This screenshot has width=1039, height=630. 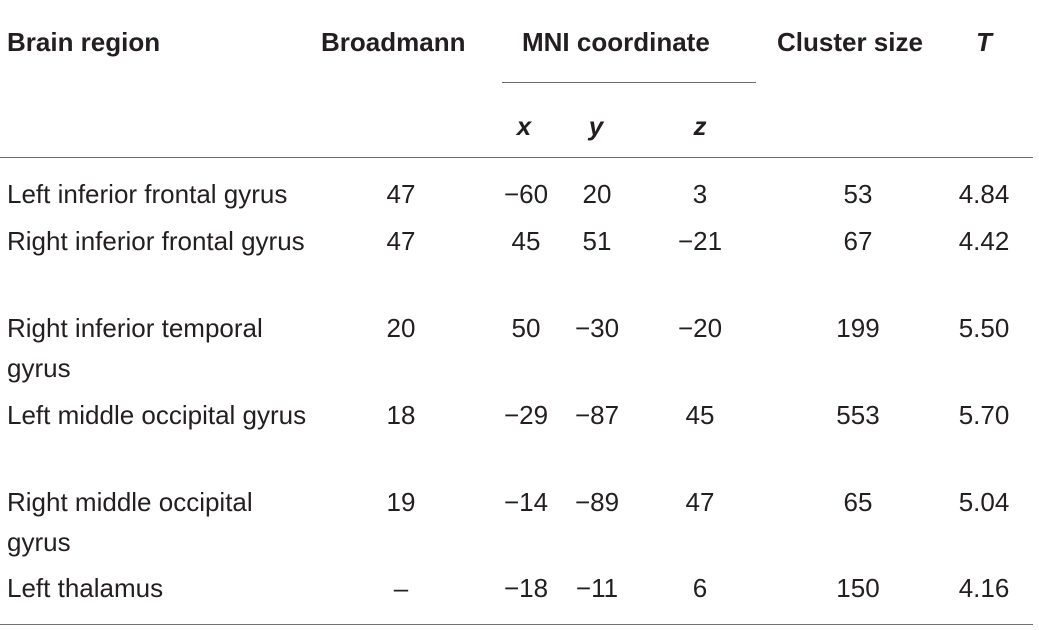 I want to click on cell-x: 45, so click(x=526, y=241).